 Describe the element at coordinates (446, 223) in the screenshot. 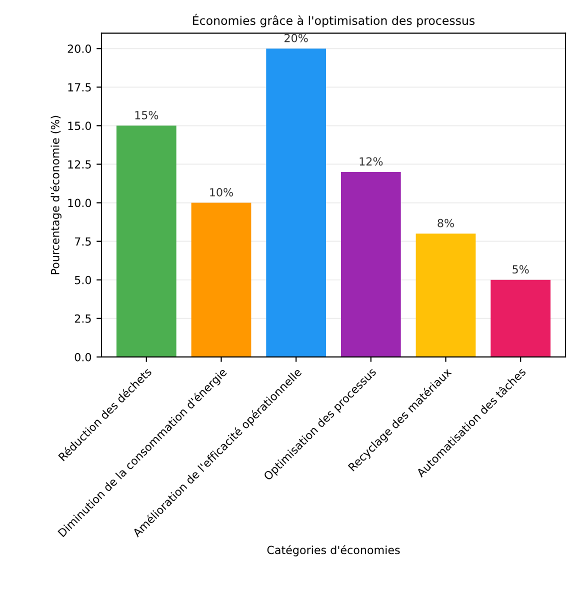

I see `data-label: 8%` at that location.